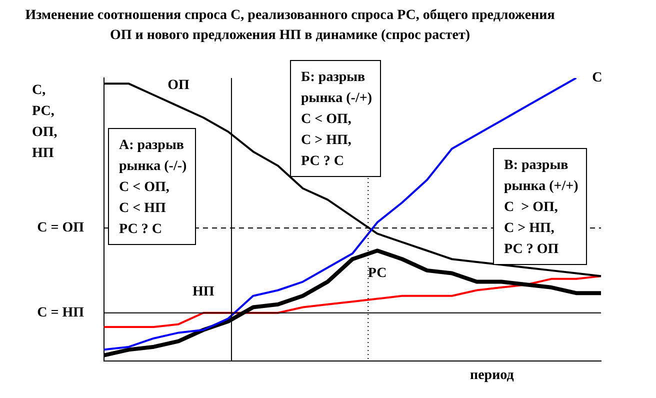 The width and height of the screenshot is (656, 398). I want to click on annotation: В: разрыв рынка (+/+) С > ОП, С > НП, РС ? ОП, so click(541, 208).